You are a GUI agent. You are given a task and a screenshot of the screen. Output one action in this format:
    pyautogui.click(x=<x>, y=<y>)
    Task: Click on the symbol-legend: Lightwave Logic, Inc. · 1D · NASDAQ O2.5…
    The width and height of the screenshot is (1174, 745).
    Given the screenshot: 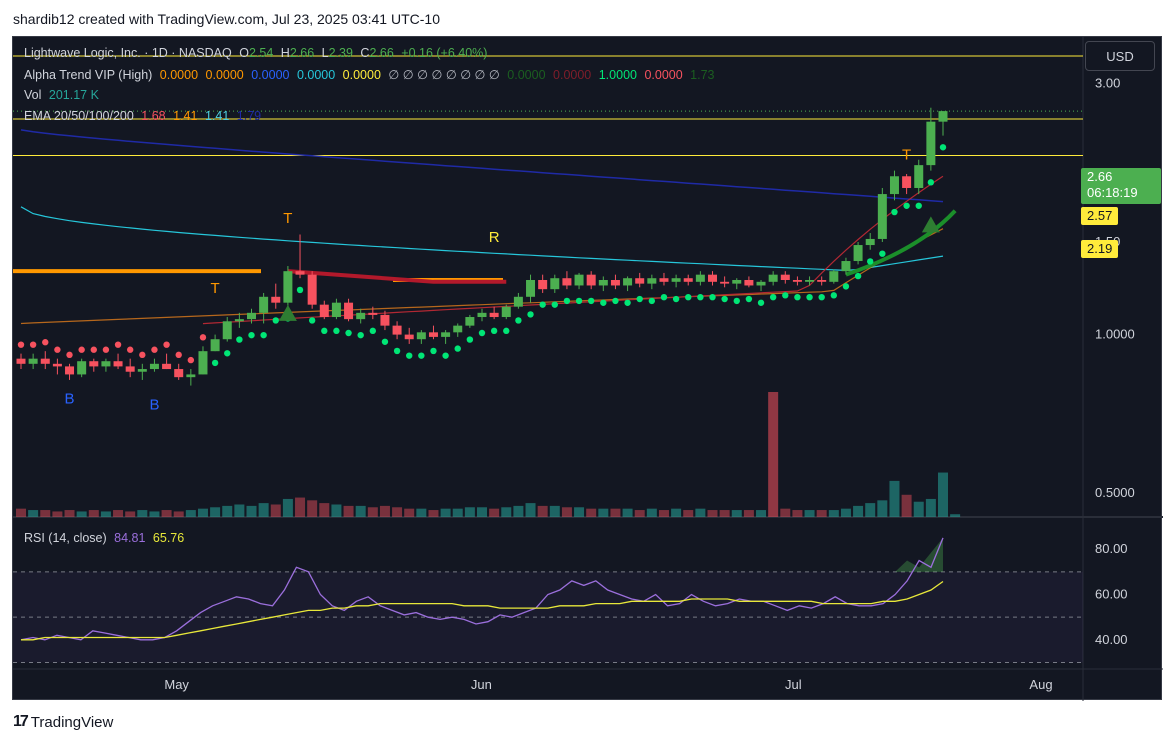 What is the action you would take?
    pyautogui.click(x=257, y=53)
    